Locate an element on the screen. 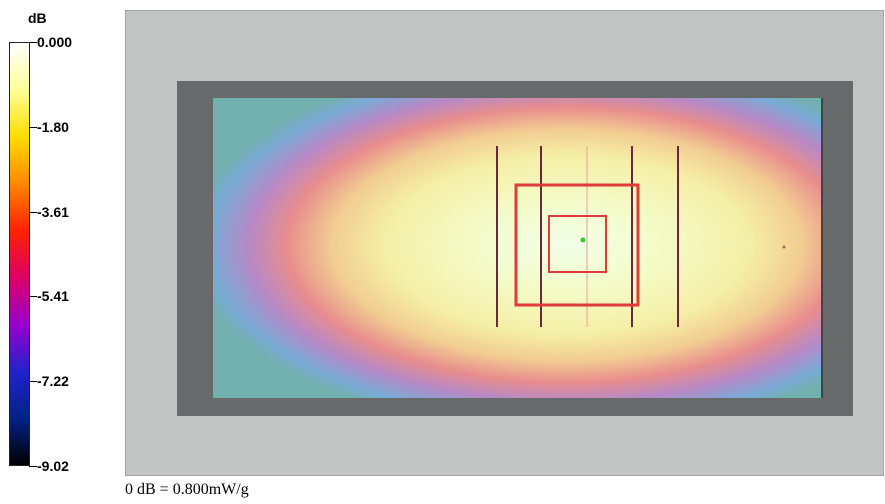  colorbar-legend: dB 0.000 -1.80 -3.61 -5.41 -7.22 -9.02 is located at coordinates (60, 240).